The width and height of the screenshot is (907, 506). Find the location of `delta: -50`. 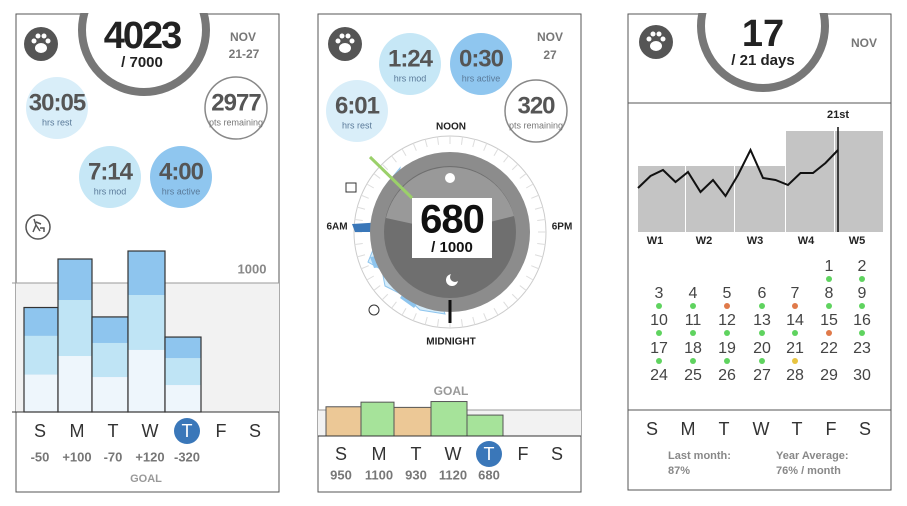

delta: -50 is located at coordinates (40, 456).